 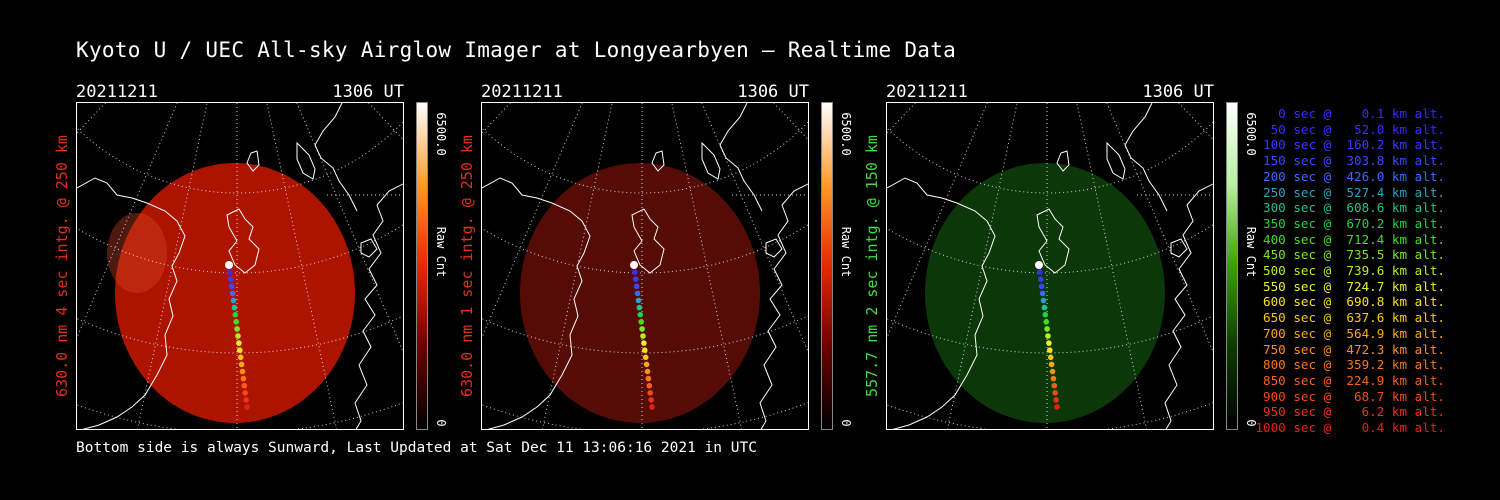 I want to click on legend-entry: 600 sec @ 690.8 km alt., so click(x=1350, y=302).